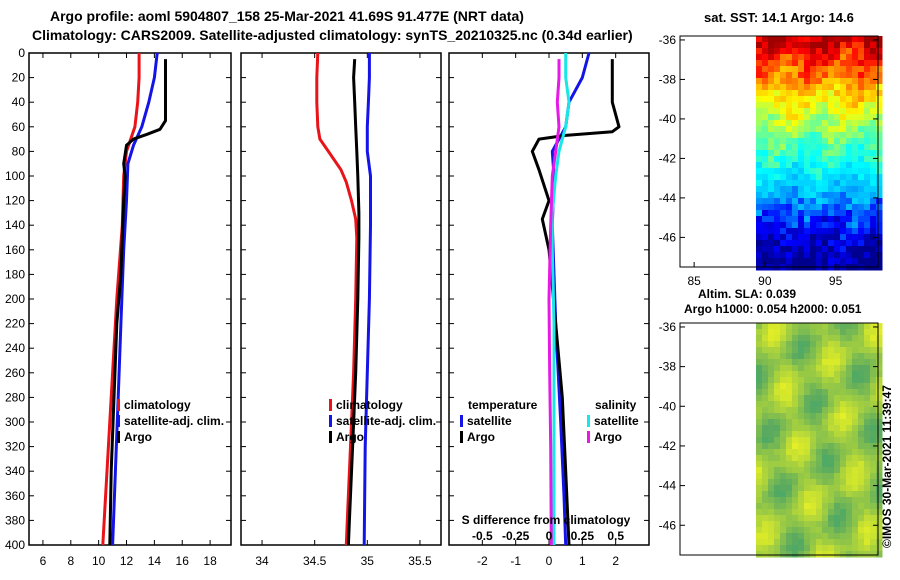  Describe the element at coordinates (118, 437) in the screenshot. I see `legend-swatch` at that location.